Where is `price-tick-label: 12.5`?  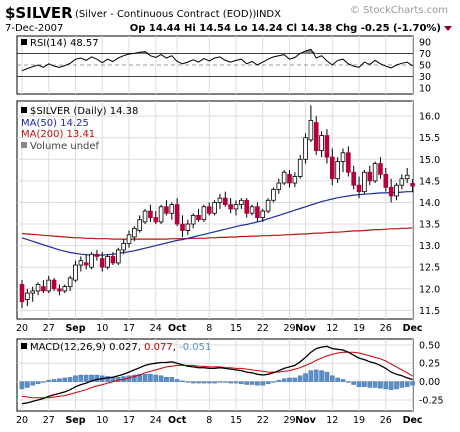 price-tick-label: 12.5 is located at coordinates (429, 268).